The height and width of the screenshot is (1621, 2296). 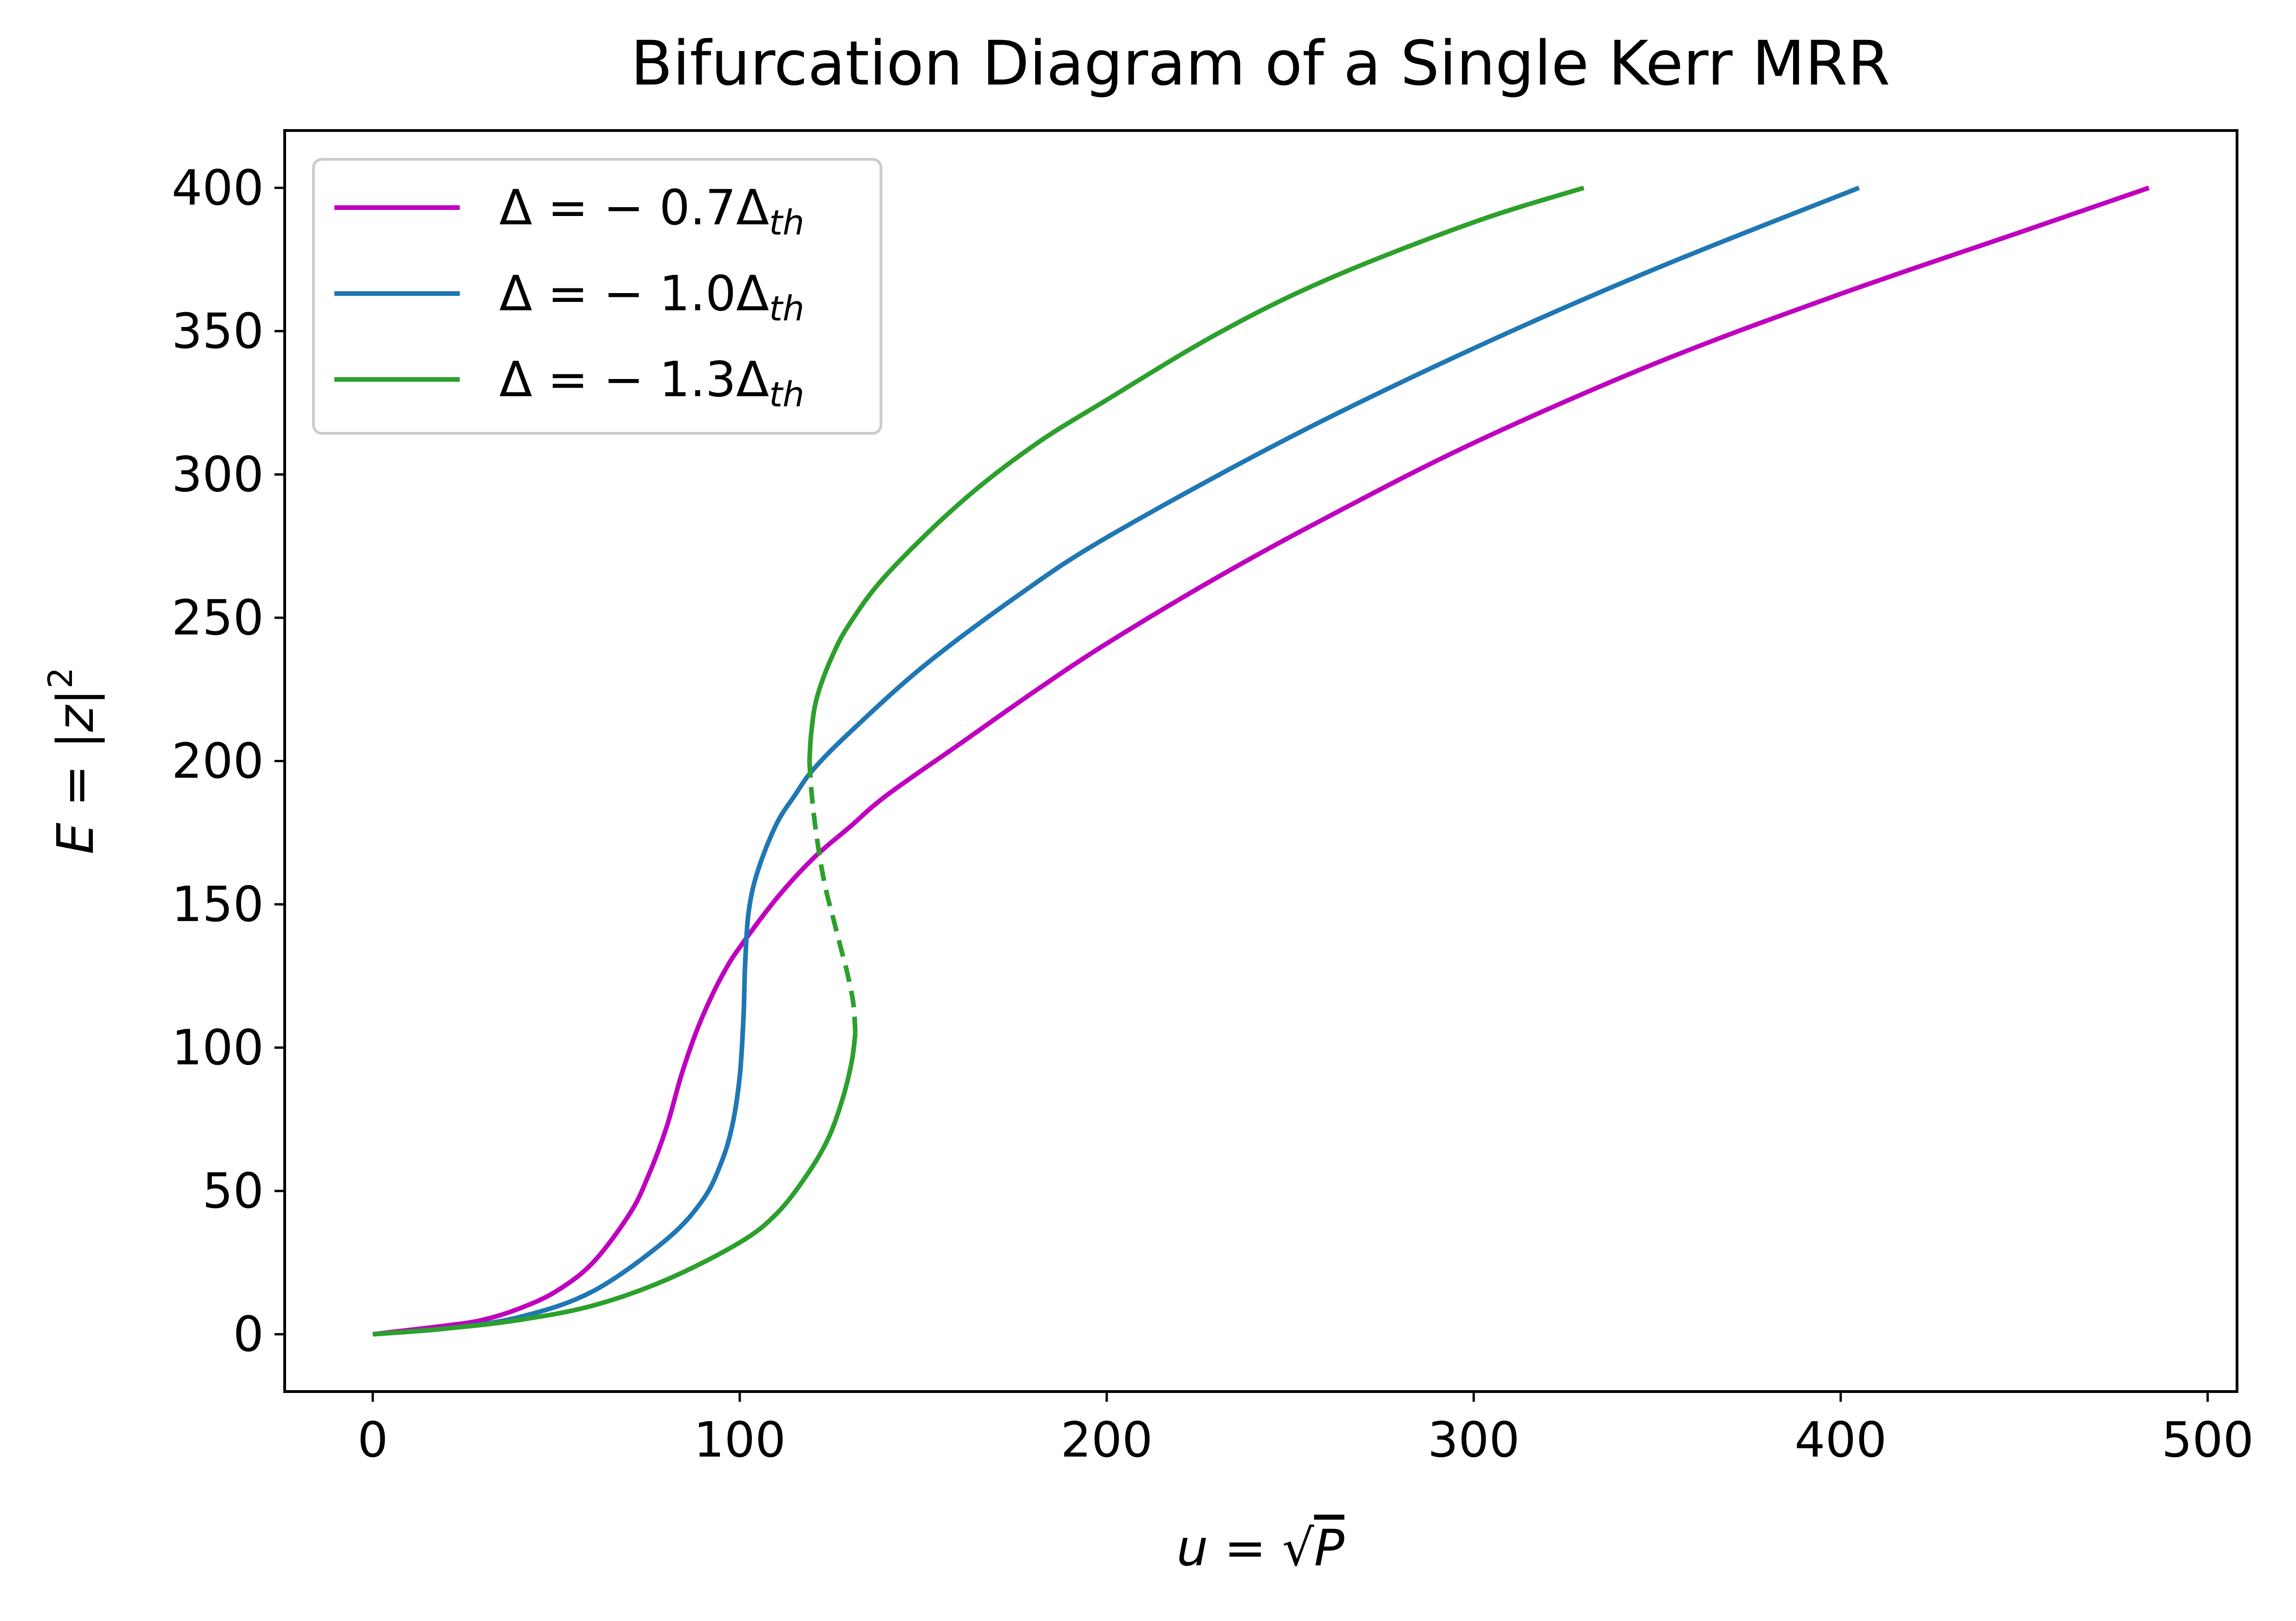 I want to click on legend-box, so click(x=597, y=296).